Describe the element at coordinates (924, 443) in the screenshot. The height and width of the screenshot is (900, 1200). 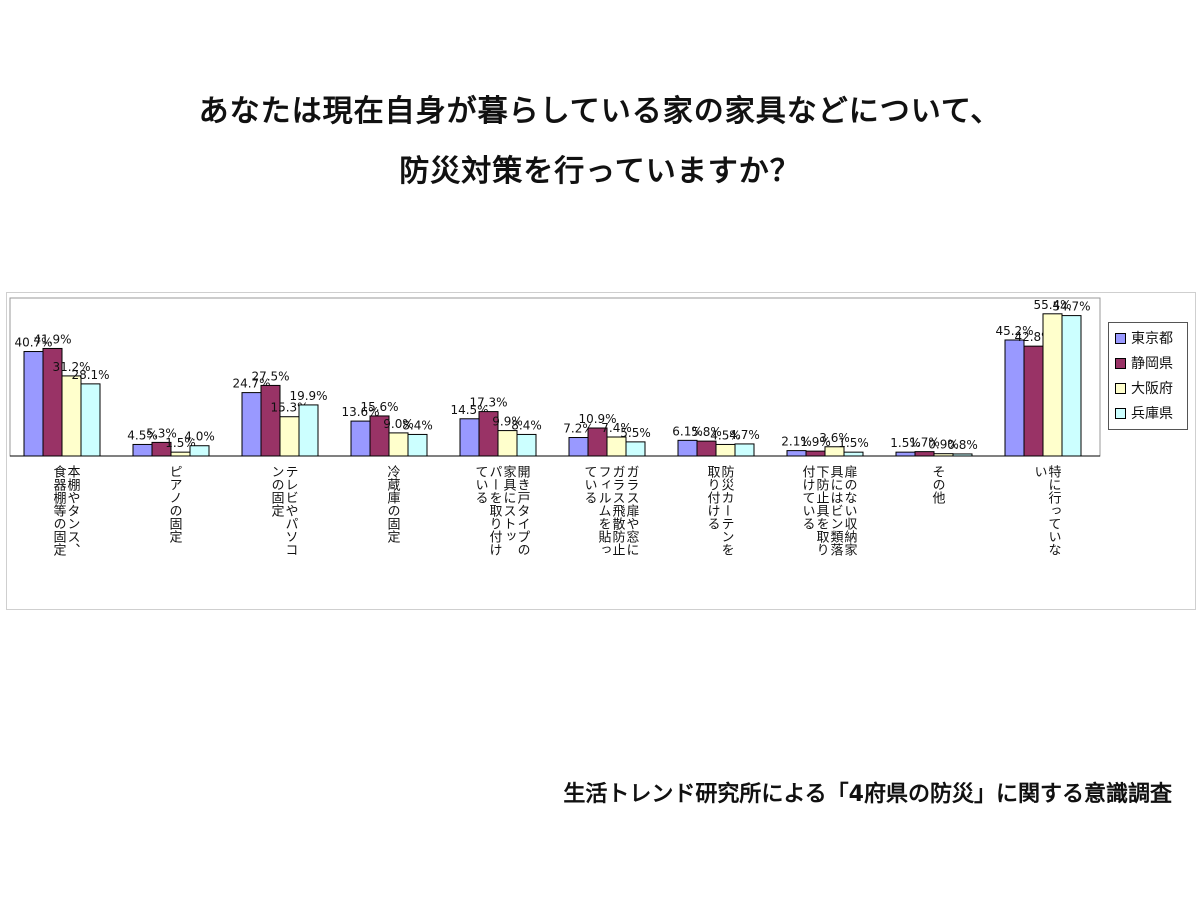
I see `data-label-8-1: 1.7%` at that location.